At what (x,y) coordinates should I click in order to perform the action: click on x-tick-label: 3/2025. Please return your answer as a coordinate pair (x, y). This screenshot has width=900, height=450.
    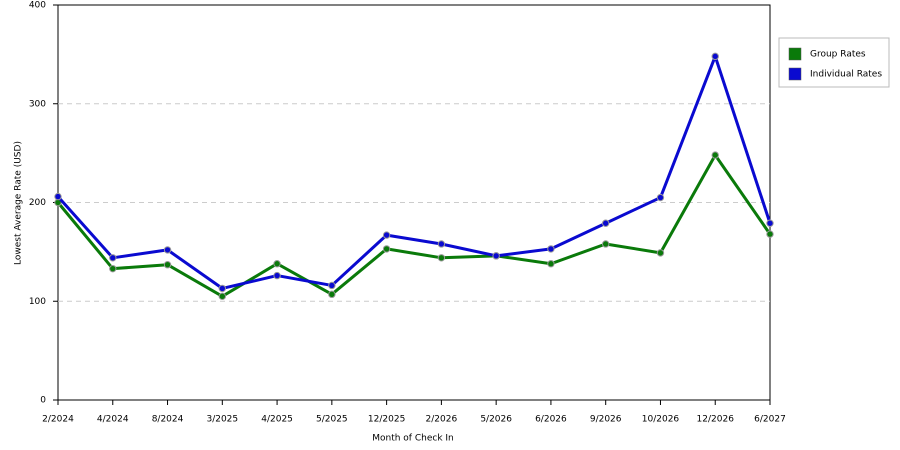
    Looking at the image, I should click on (222, 420).